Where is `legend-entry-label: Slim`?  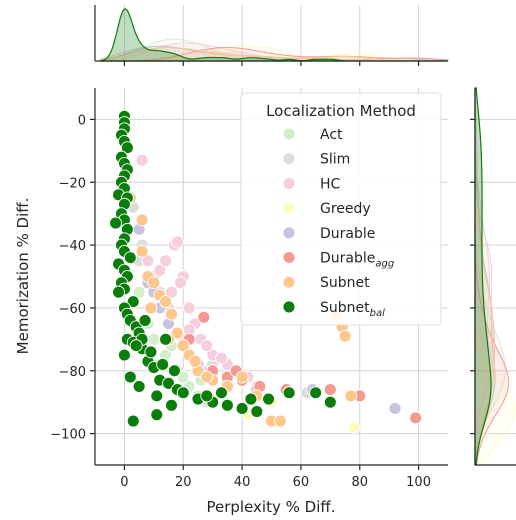 legend-entry-label: Slim is located at coordinates (335, 160).